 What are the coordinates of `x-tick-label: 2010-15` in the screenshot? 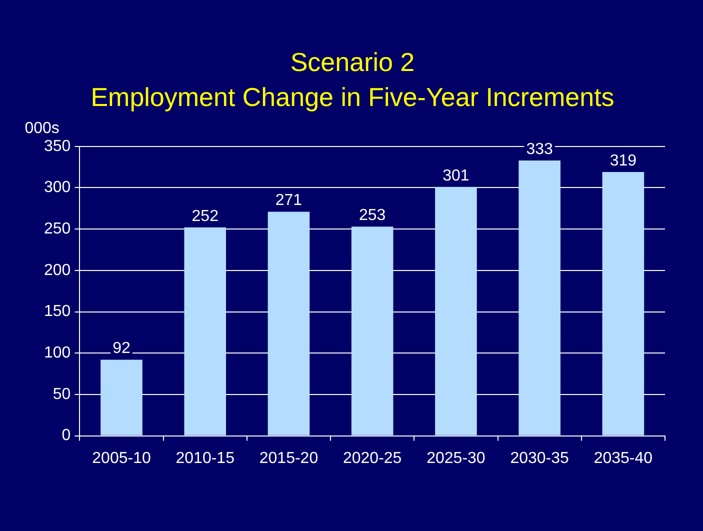 It's located at (205, 458).